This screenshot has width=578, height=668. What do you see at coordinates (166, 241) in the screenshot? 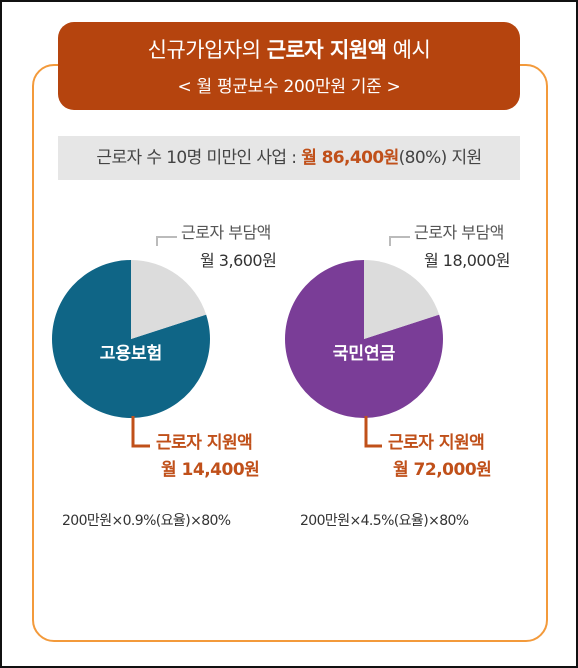
I see `leader-burden-left` at bounding box center [166, 241].